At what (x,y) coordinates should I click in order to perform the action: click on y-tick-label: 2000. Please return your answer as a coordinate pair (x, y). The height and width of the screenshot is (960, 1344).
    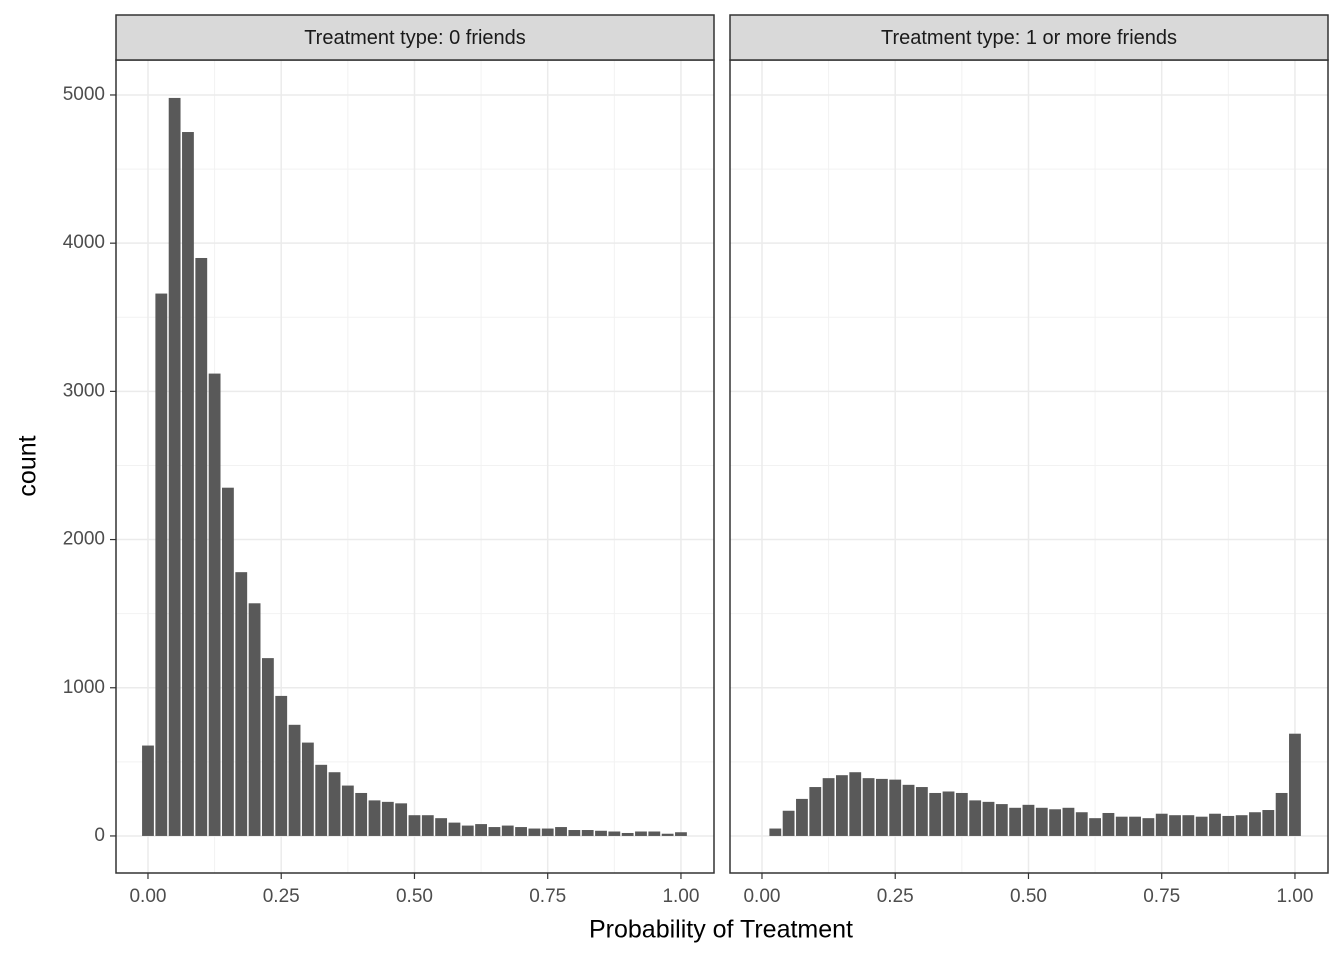
    Looking at the image, I should click on (84, 539).